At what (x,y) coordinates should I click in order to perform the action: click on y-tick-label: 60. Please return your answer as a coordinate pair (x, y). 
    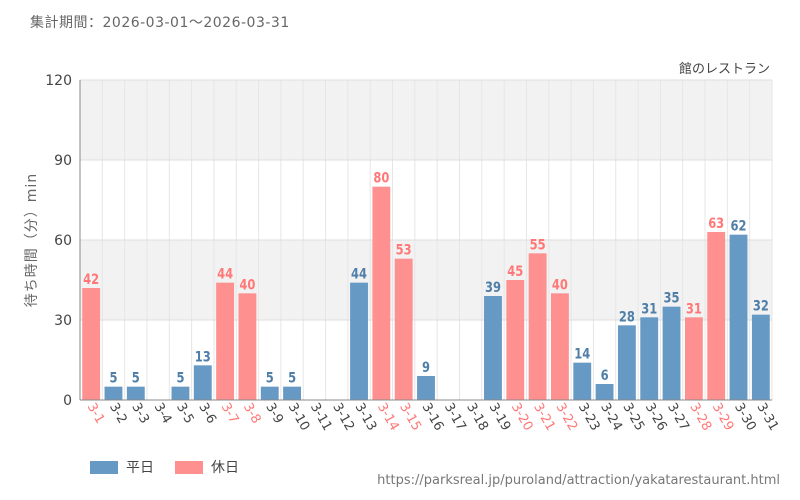
    Looking at the image, I should click on (63, 241).